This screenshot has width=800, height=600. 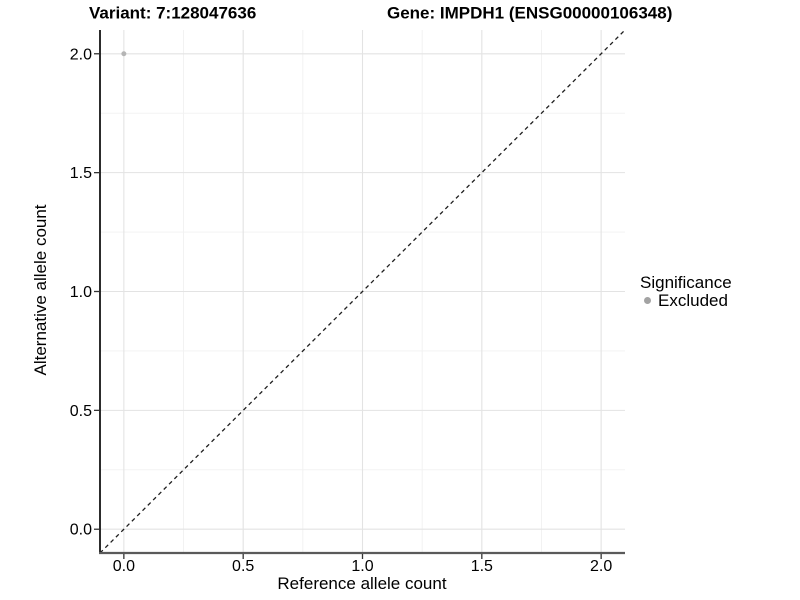 I want to click on x-tick-label: 0.5, so click(x=243, y=566).